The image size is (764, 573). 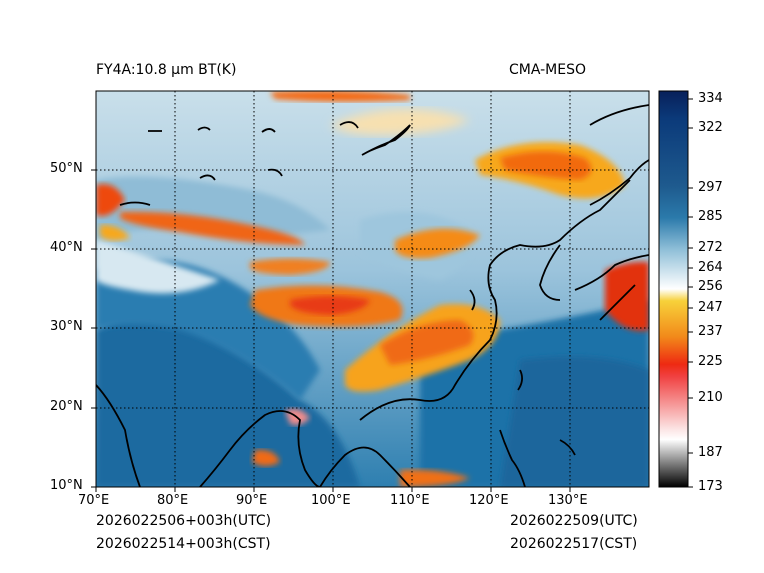 What do you see at coordinates (710, 247) in the screenshot?
I see `cbar-label-272: 272` at bounding box center [710, 247].